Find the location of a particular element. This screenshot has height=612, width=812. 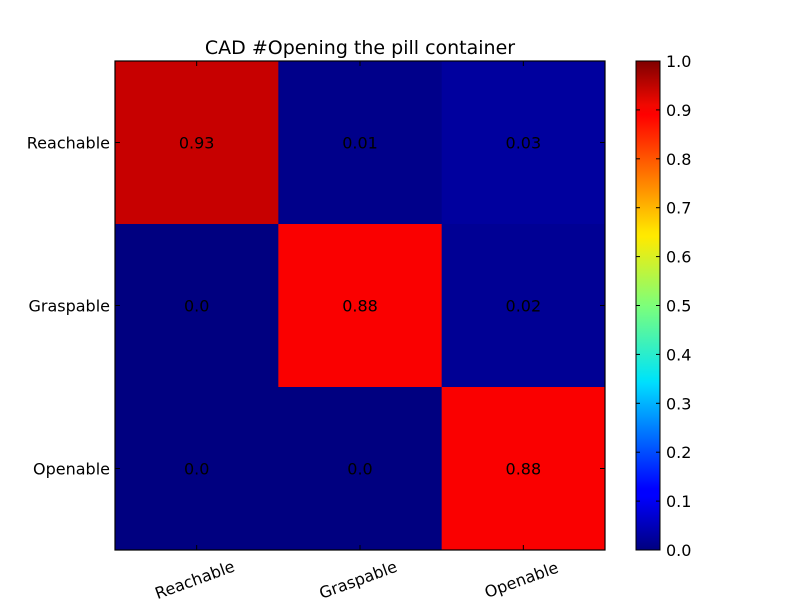

chart-title: CAD #Opening the pill container is located at coordinates (360, 48).